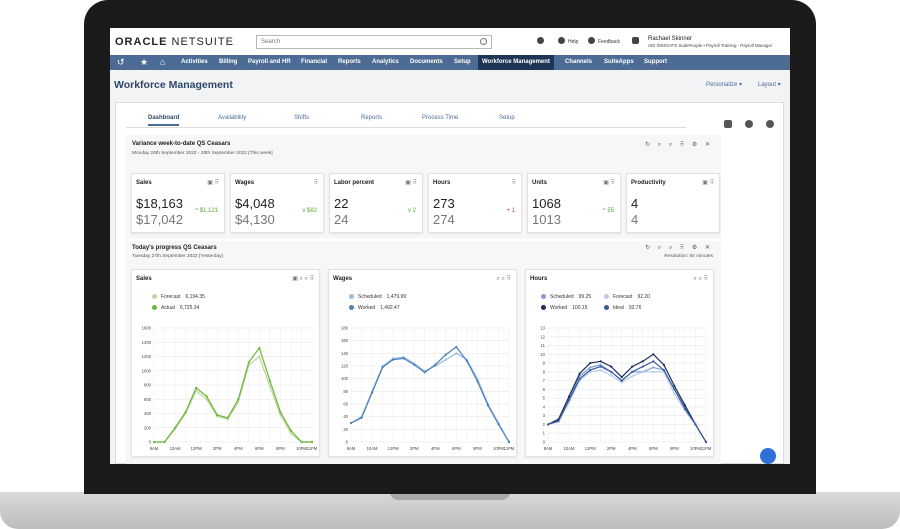  I want to click on star-icon: ★, so click(144, 62).